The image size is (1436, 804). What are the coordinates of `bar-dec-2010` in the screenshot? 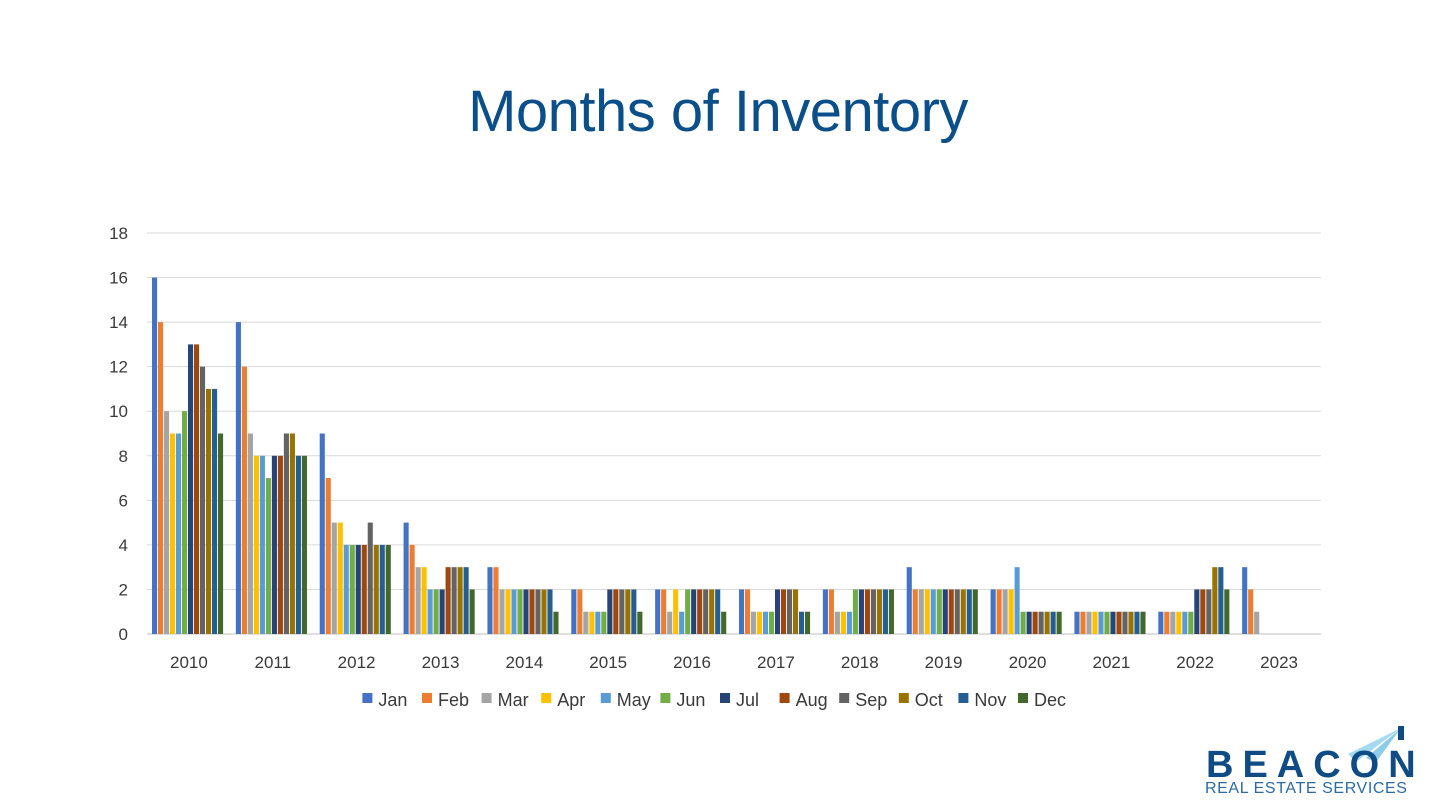 It's located at (221, 533).